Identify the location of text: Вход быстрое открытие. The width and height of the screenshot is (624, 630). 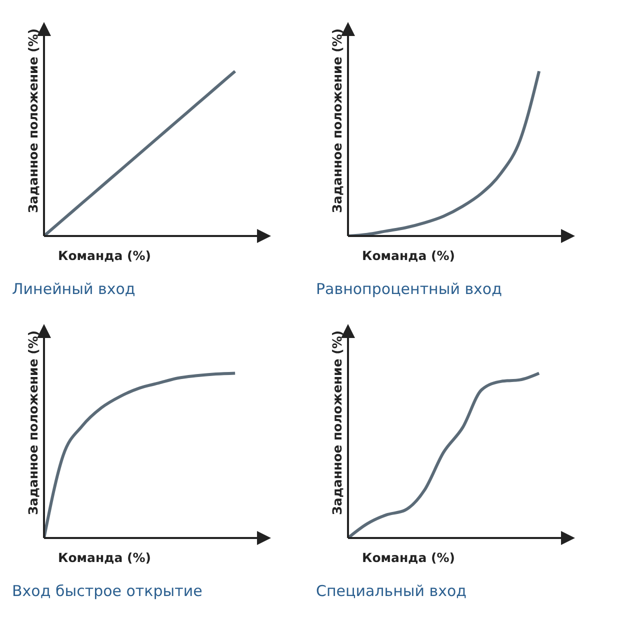
(108, 591).